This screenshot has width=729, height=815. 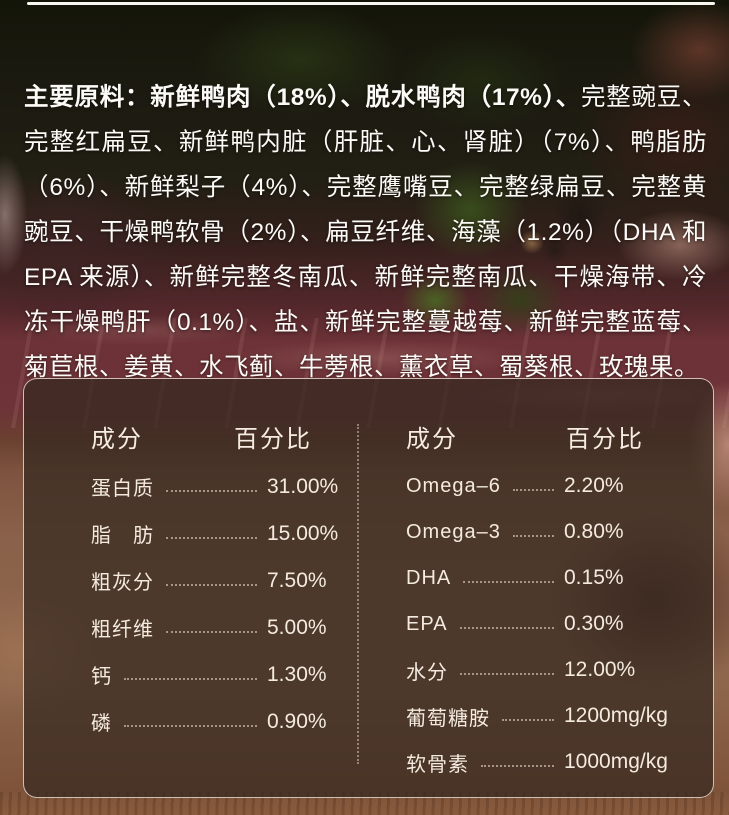 I want to click on nutrient-label: 钙, so click(x=101, y=677).